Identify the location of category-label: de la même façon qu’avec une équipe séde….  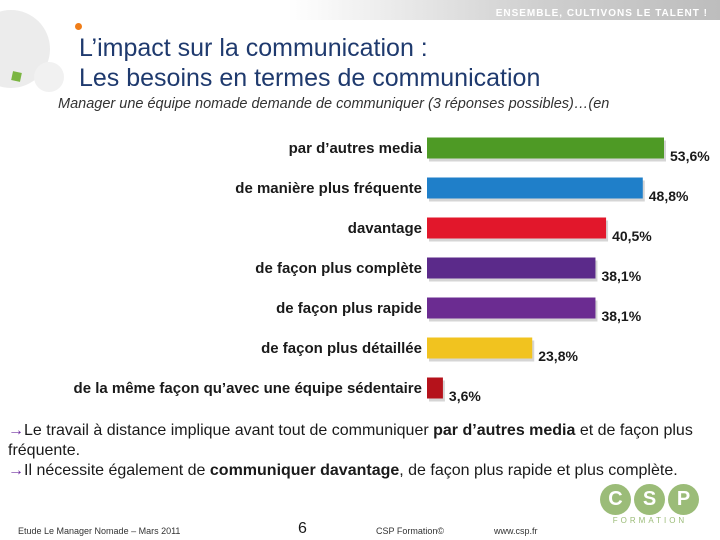
(248, 388).